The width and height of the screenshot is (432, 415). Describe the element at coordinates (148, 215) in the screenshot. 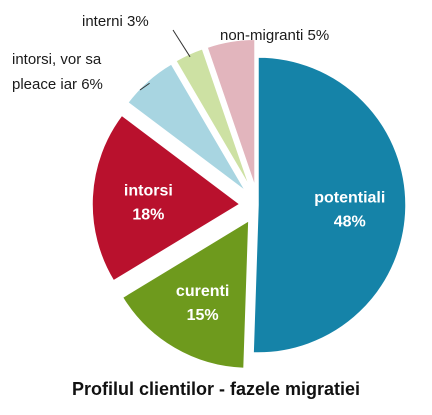

I see `slice-value-label: 18%` at that location.